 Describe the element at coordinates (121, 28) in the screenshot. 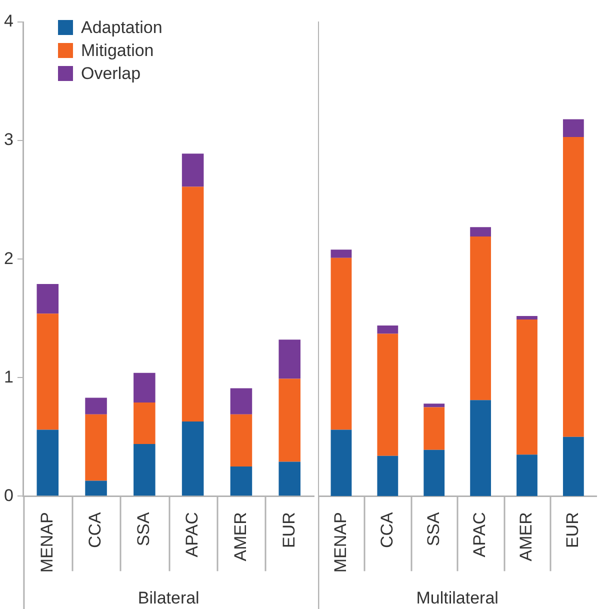

I see `legend-label: Adaptation` at that location.